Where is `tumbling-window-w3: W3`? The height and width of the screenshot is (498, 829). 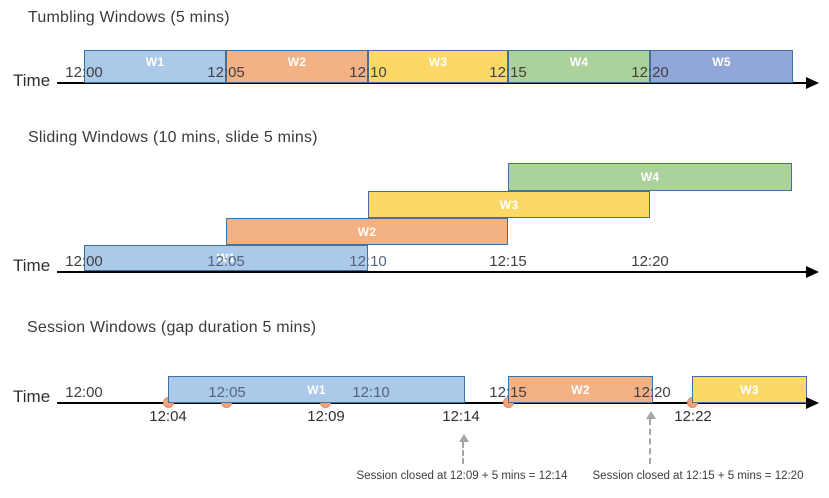 tumbling-window-w3: W3 is located at coordinates (438, 66).